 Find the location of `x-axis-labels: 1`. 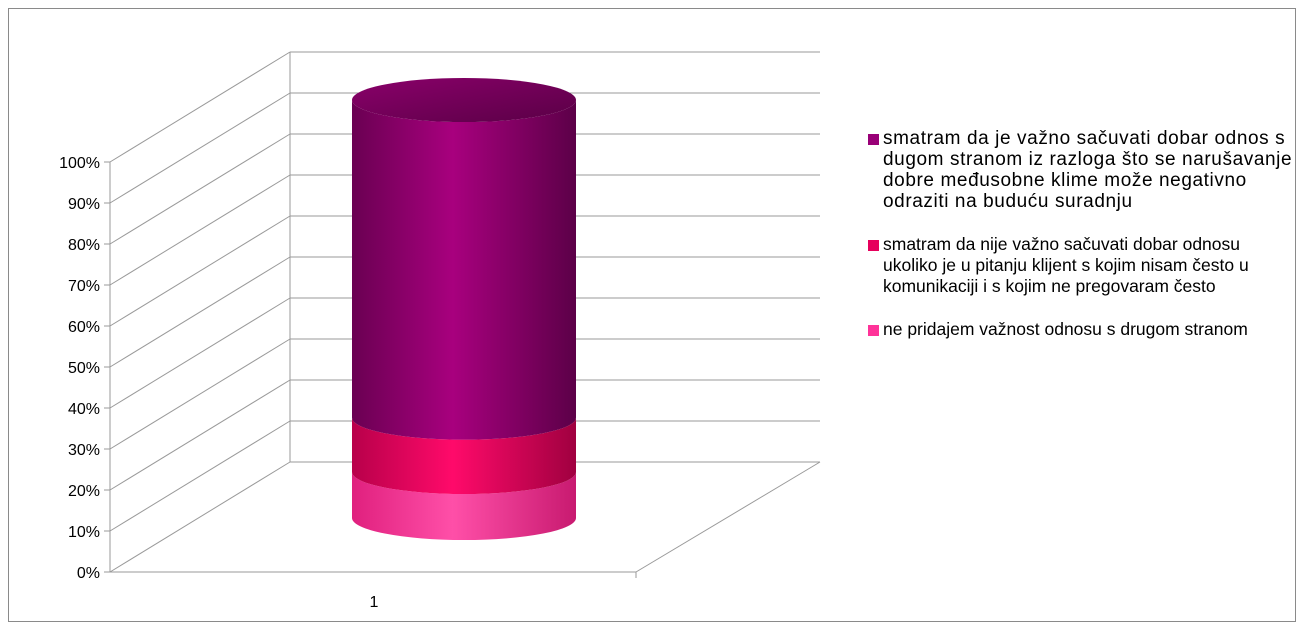

x-axis-labels: 1 is located at coordinates (374, 602).